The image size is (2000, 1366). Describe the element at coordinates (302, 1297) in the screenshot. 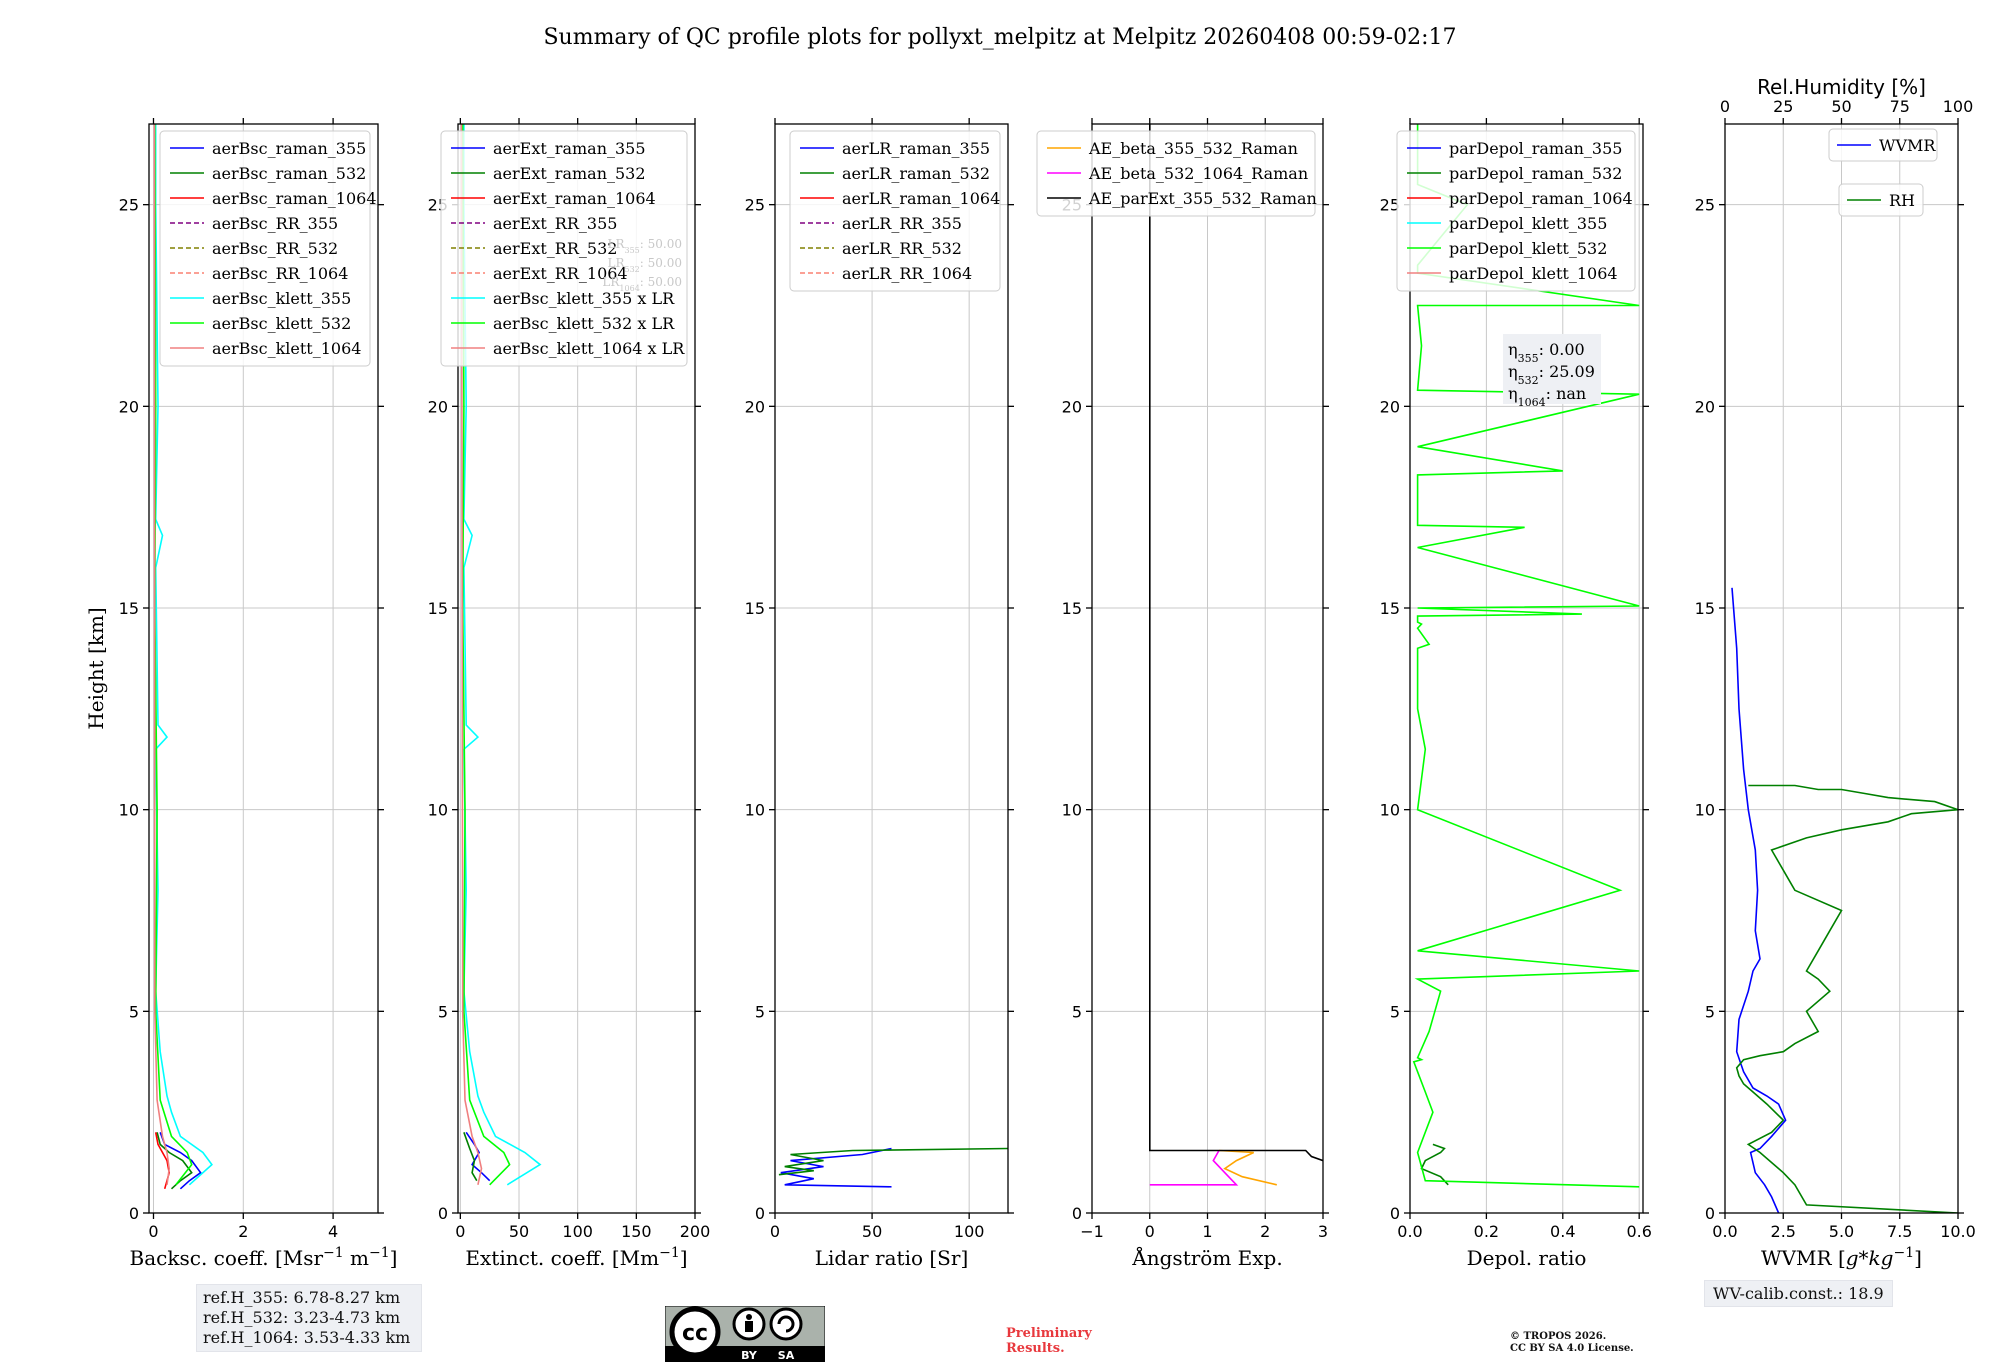

I see `ref-height-355: ref.H_355: 6.78-8.27 km` at that location.